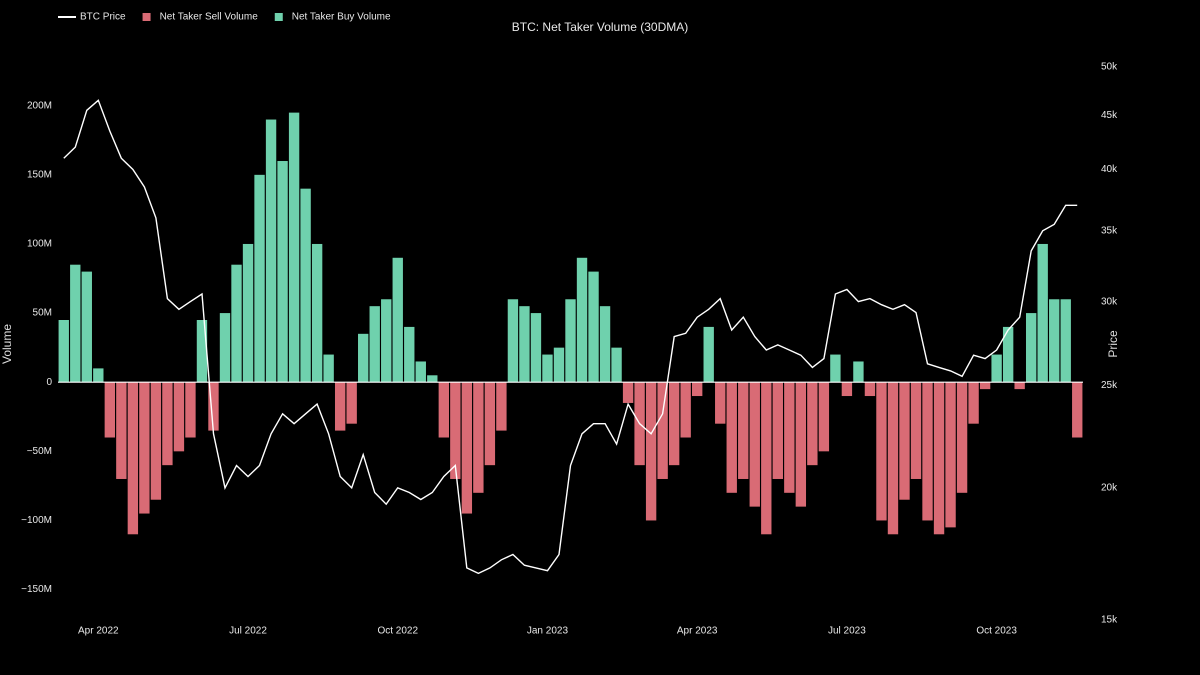  What do you see at coordinates (1109, 301) in the screenshot?
I see `y2-tick-label: 30k` at bounding box center [1109, 301].